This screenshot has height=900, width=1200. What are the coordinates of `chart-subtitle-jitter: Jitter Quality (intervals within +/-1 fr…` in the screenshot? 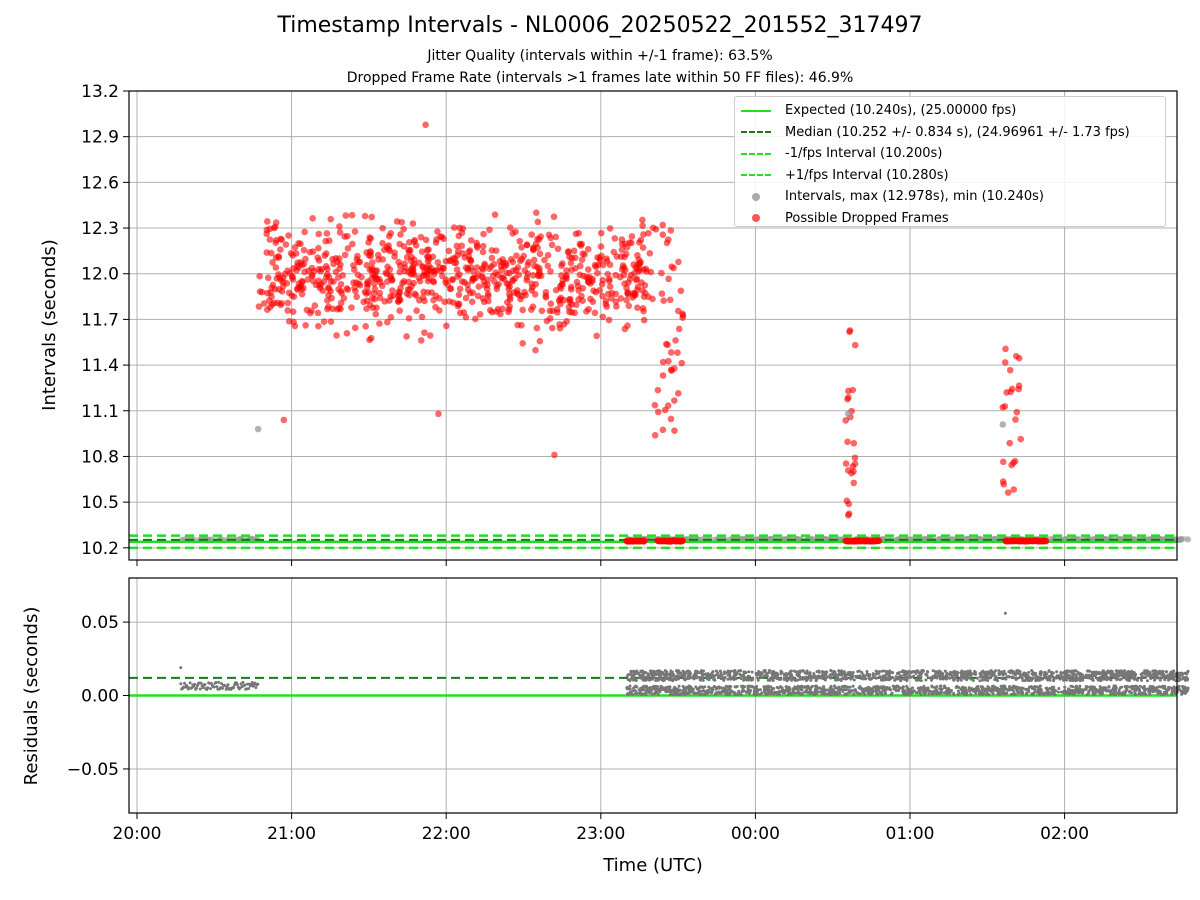 It's located at (600, 56).